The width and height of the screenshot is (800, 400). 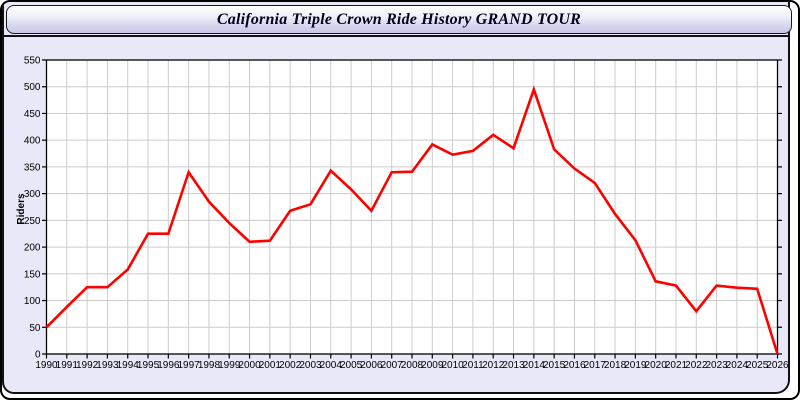 What do you see at coordinates (87, 365) in the screenshot?
I see `svg-text: 1992` at bounding box center [87, 365].